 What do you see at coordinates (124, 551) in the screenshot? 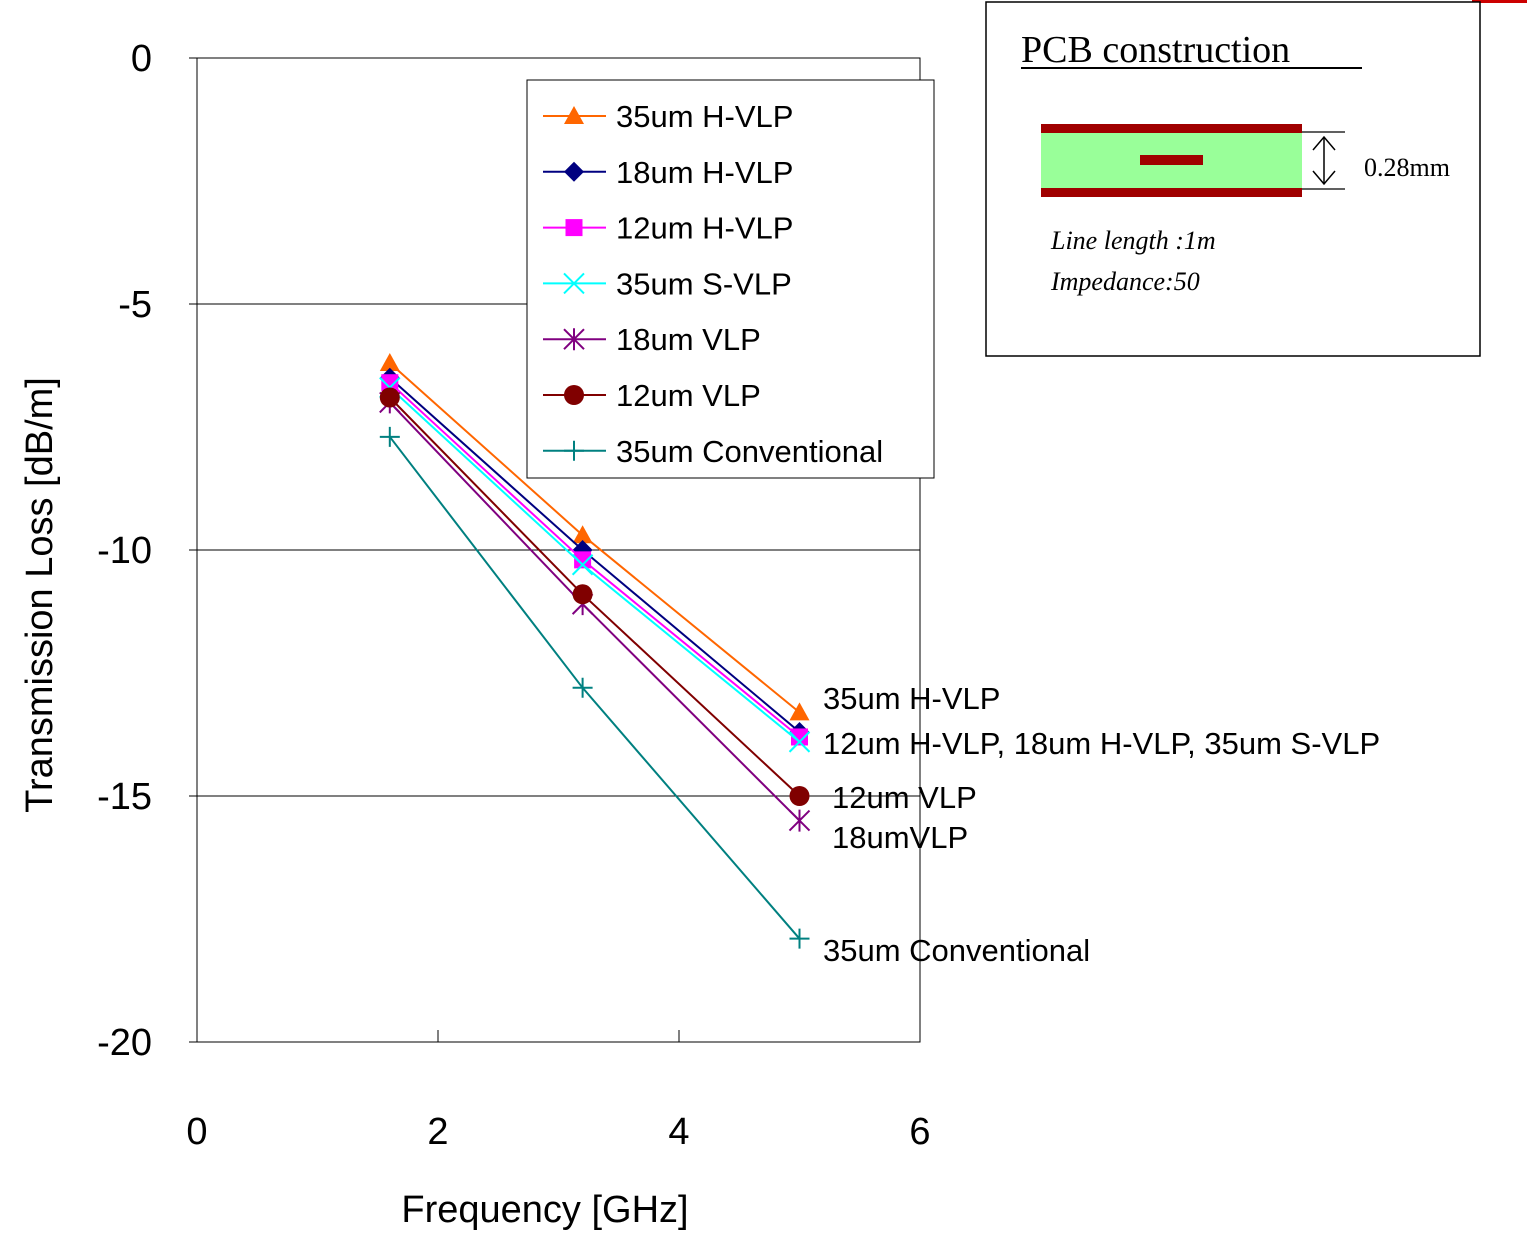
I see `y-tick-label: -10` at bounding box center [124, 551].